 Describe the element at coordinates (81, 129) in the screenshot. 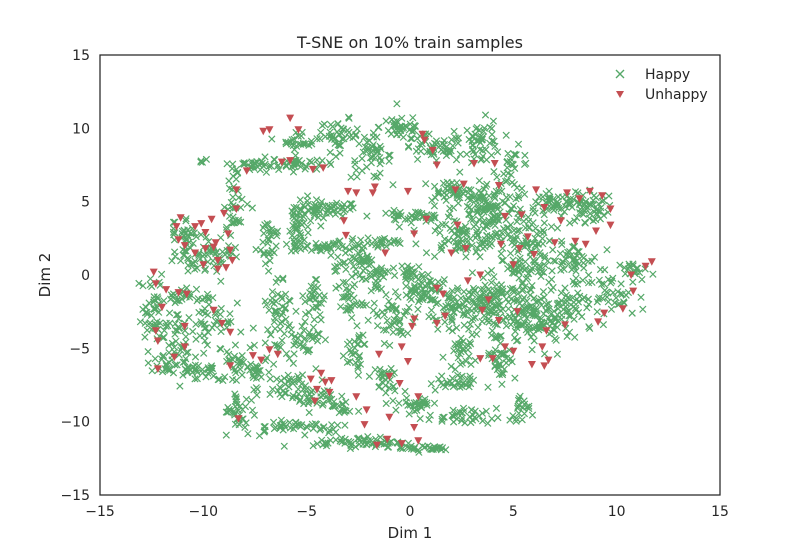

I see `y-tick-label: 10` at that location.